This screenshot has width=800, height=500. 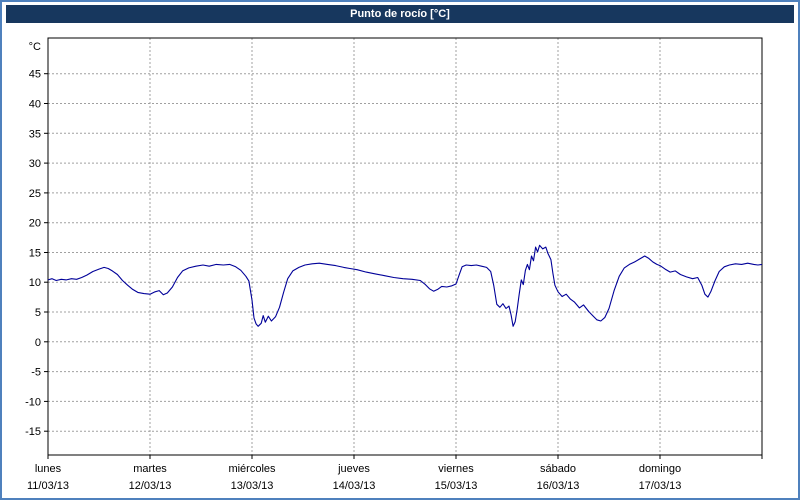 What do you see at coordinates (33, 432) in the screenshot?
I see `y-tick-label: -15` at bounding box center [33, 432].